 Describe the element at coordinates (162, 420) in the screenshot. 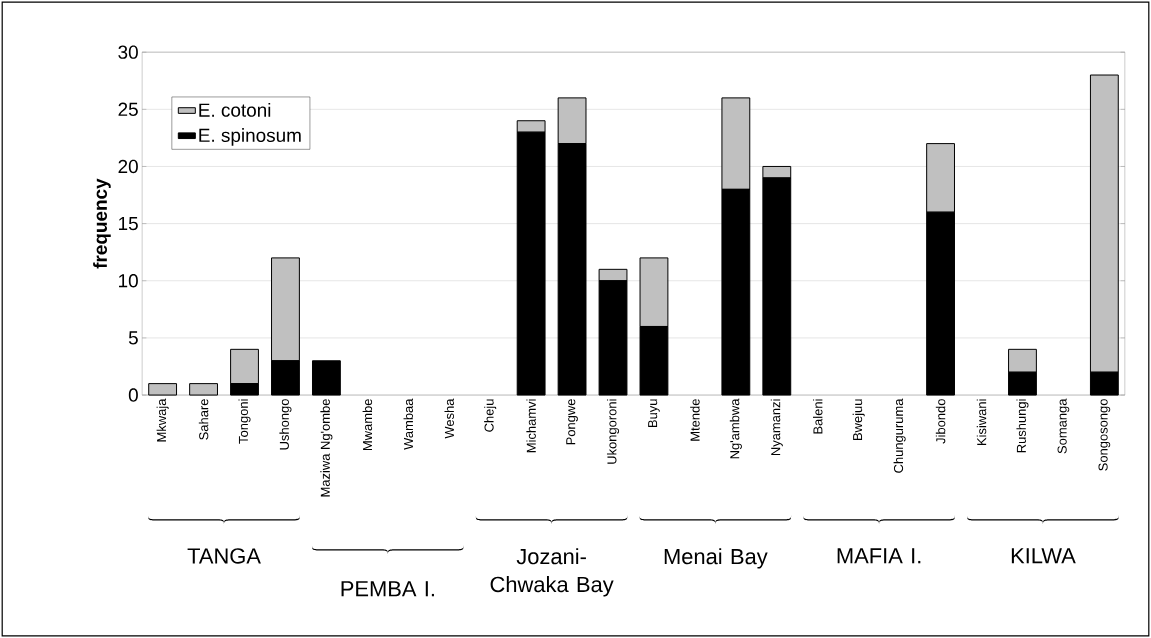

I see `x-tick-label: Mkwaja` at that location.